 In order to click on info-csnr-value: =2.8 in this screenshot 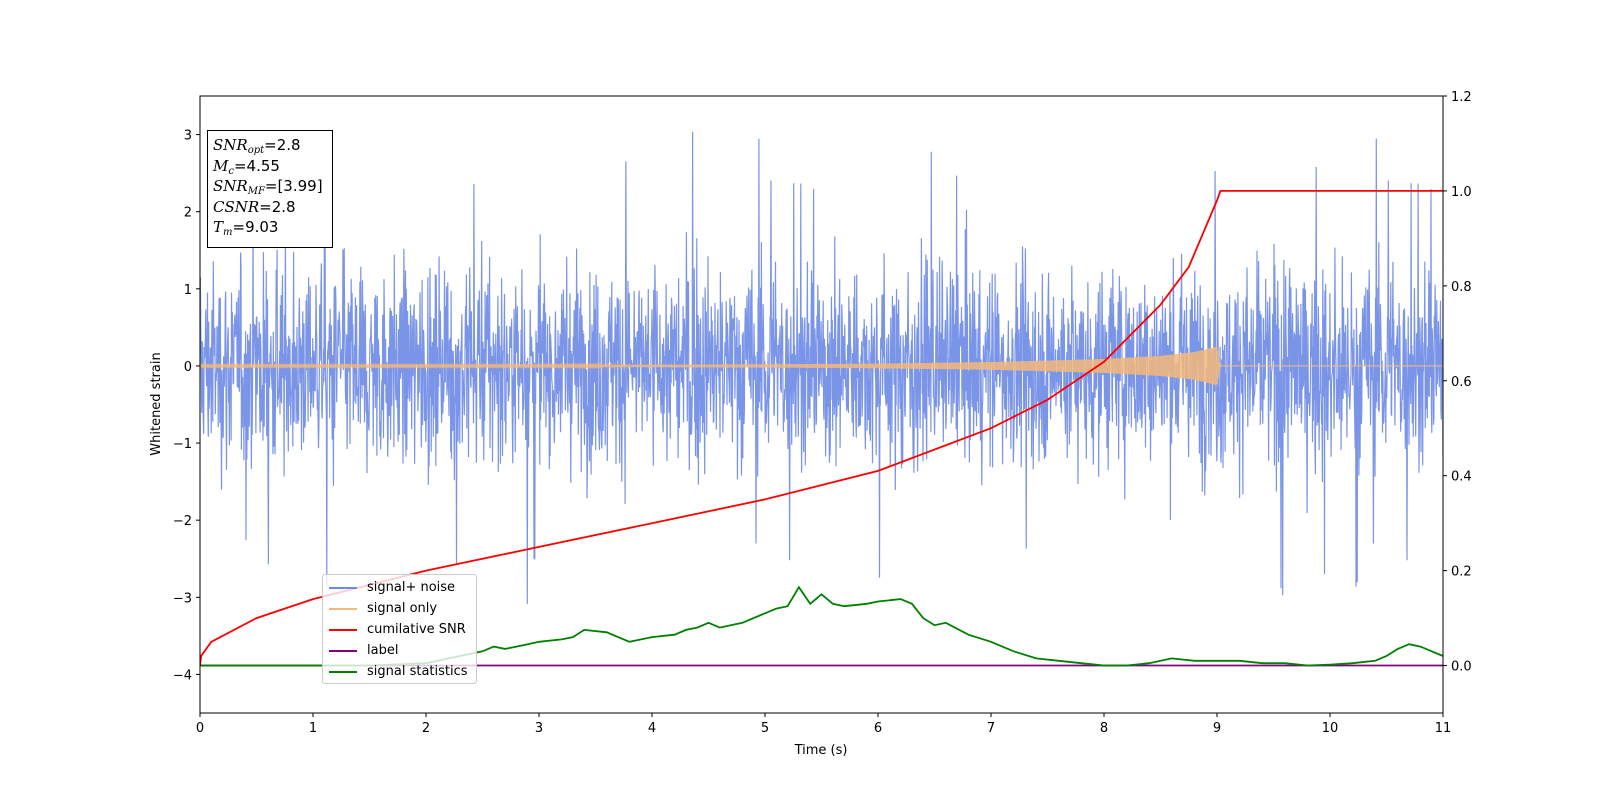, I will do `click(277, 206)`.